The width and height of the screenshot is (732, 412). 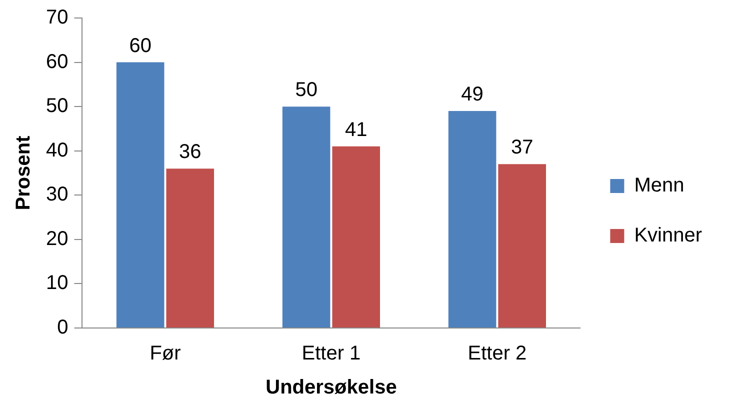 What do you see at coordinates (57, 150) in the screenshot?
I see `y-tick-label: 40` at bounding box center [57, 150].